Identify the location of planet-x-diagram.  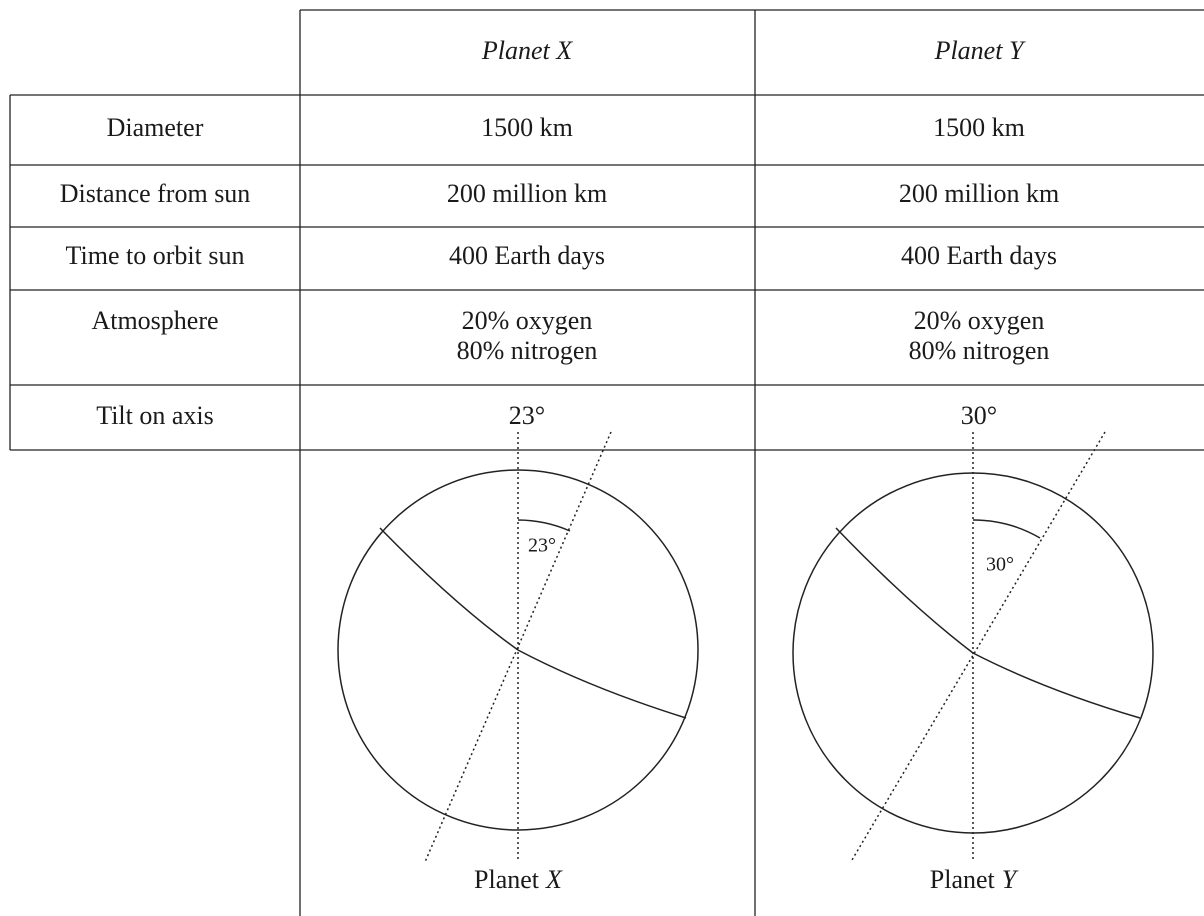
(518, 647).